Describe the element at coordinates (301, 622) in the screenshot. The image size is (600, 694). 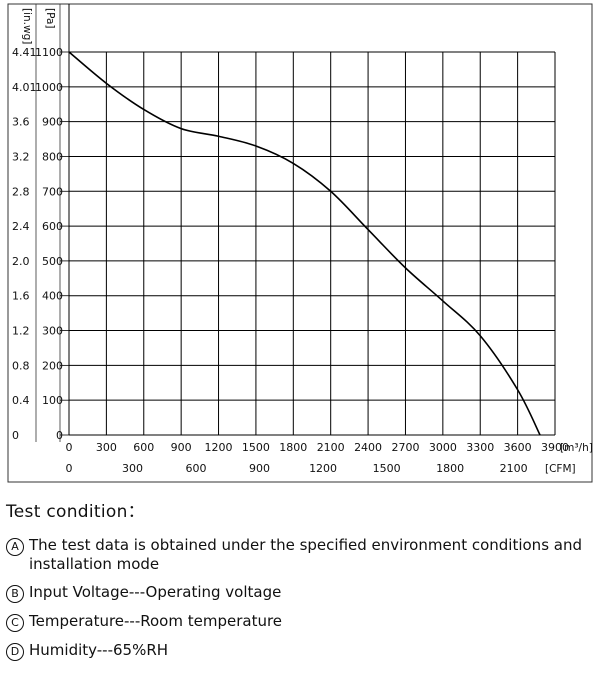
I see `condition-item-c: C Temperature---Room temperature` at that location.